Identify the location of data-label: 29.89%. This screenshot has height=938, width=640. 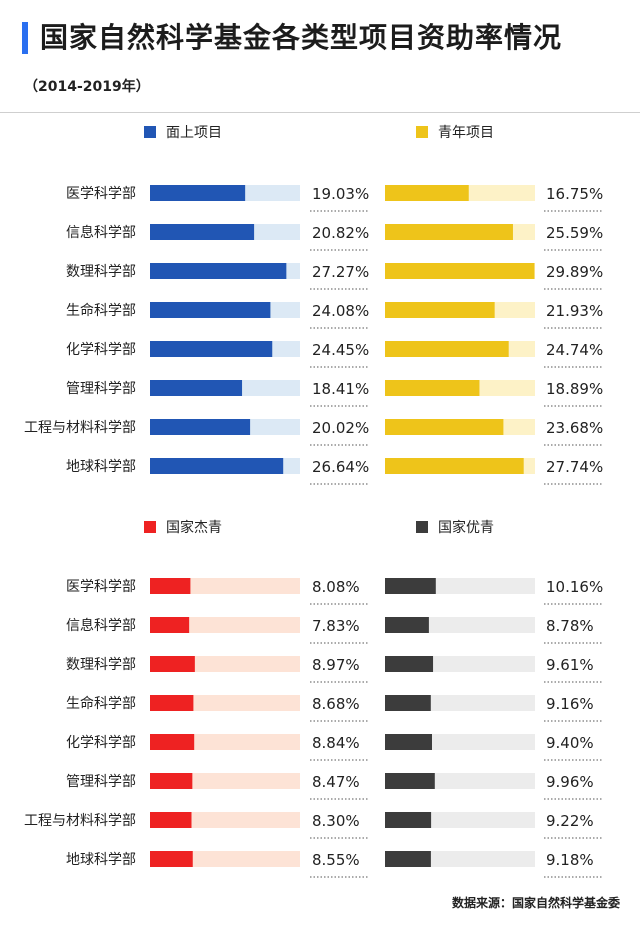
(574, 272).